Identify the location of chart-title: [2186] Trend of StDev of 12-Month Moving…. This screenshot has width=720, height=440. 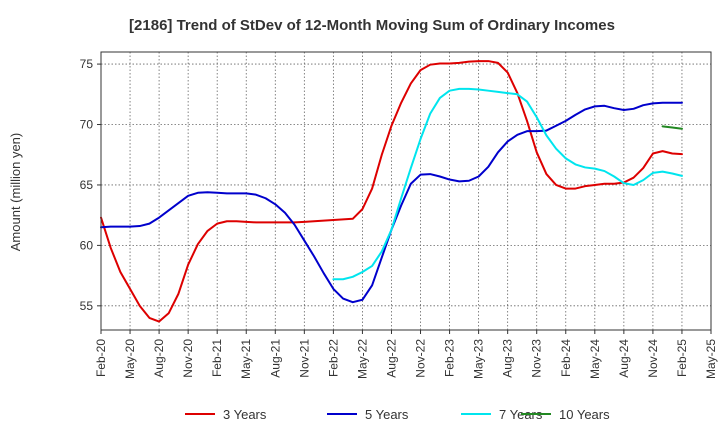
(372, 25).